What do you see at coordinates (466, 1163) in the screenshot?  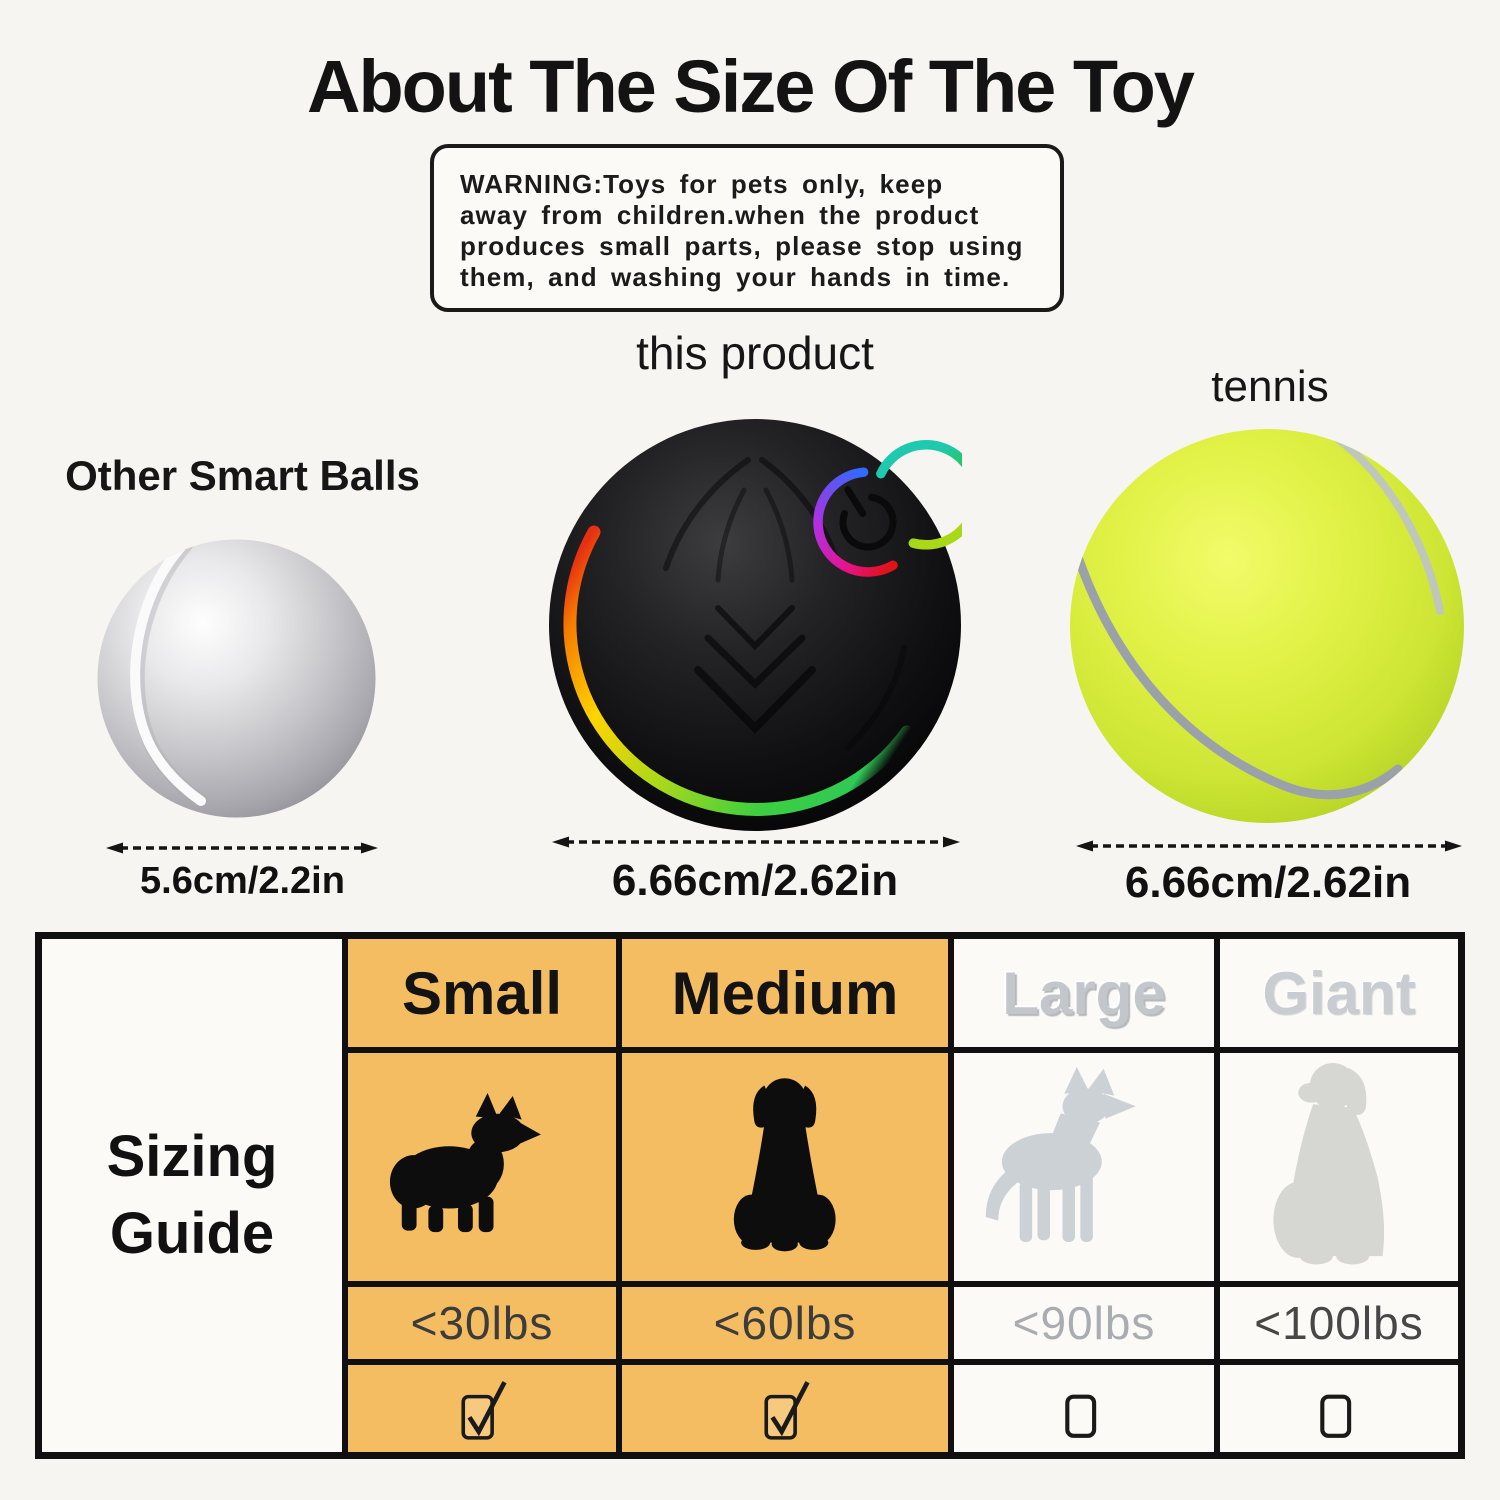 I see `corgi-icon` at bounding box center [466, 1163].